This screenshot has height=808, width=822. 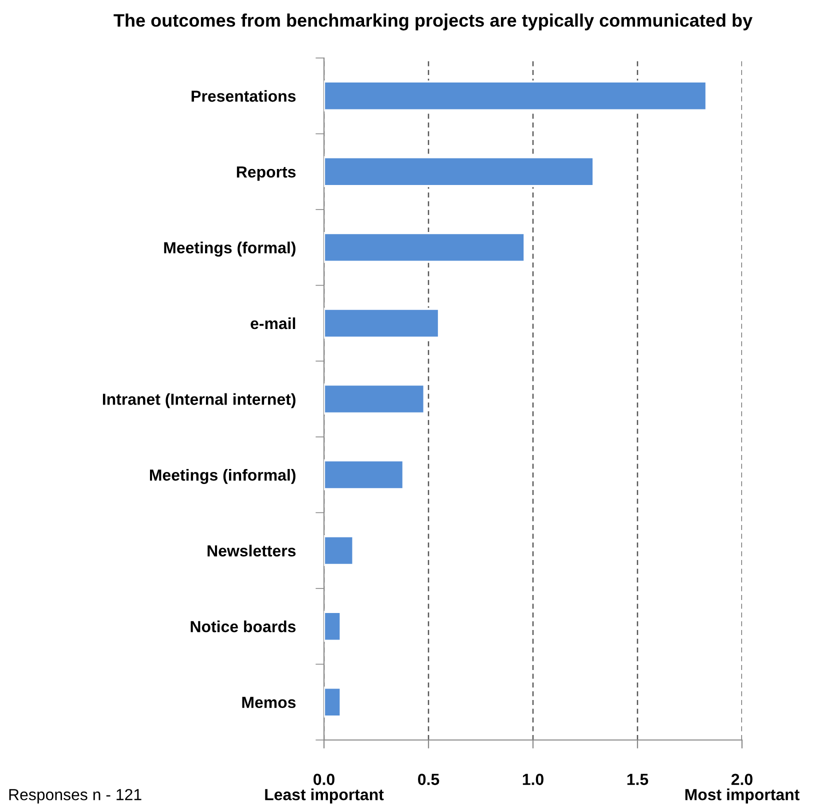 I want to click on y-tick-label: Reports, so click(x=266, y=173).